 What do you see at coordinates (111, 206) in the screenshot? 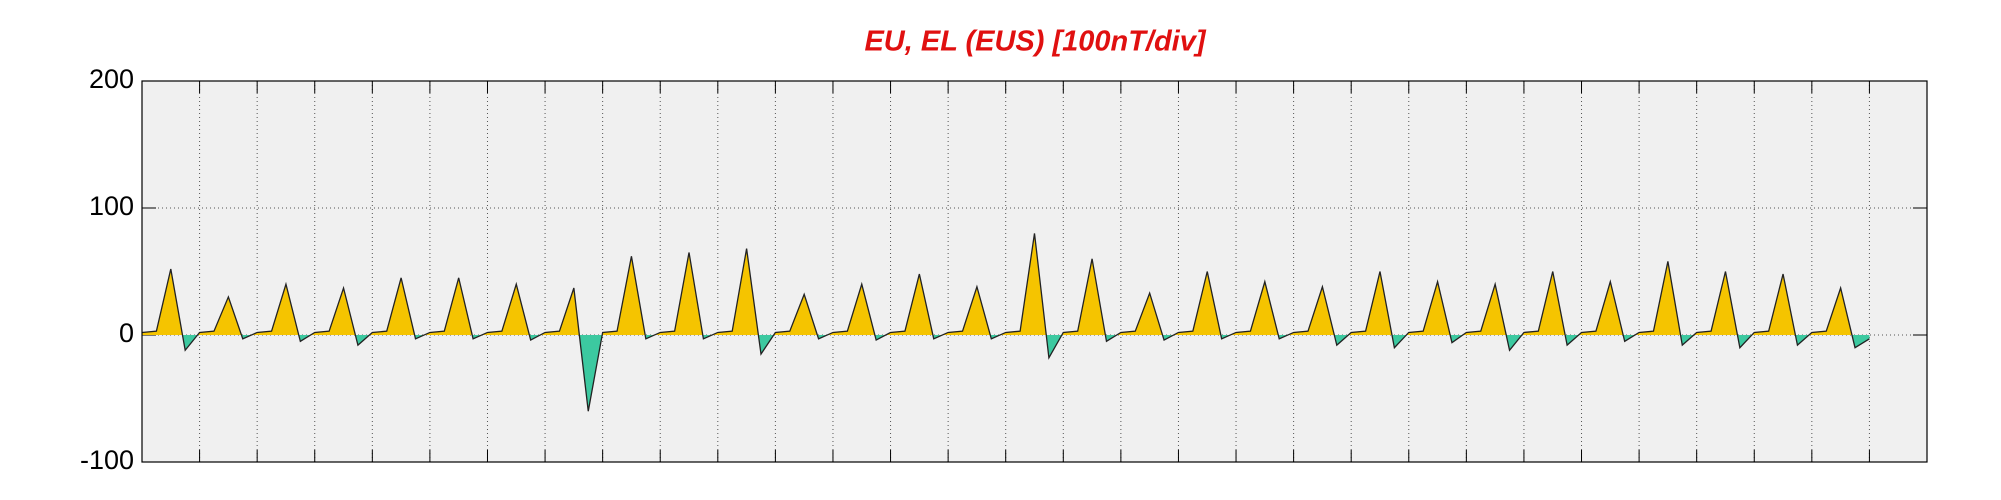
I see `y-tick-label: 100` at bounding box center [111, 206].